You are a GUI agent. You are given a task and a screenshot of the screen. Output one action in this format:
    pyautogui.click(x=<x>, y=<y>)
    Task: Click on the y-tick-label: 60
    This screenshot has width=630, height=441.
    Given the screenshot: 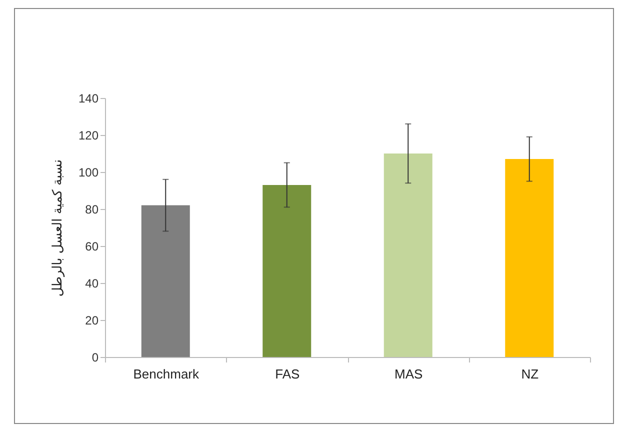 What is the action you would take?
    pyautogui.click(x=92, y=247)
    